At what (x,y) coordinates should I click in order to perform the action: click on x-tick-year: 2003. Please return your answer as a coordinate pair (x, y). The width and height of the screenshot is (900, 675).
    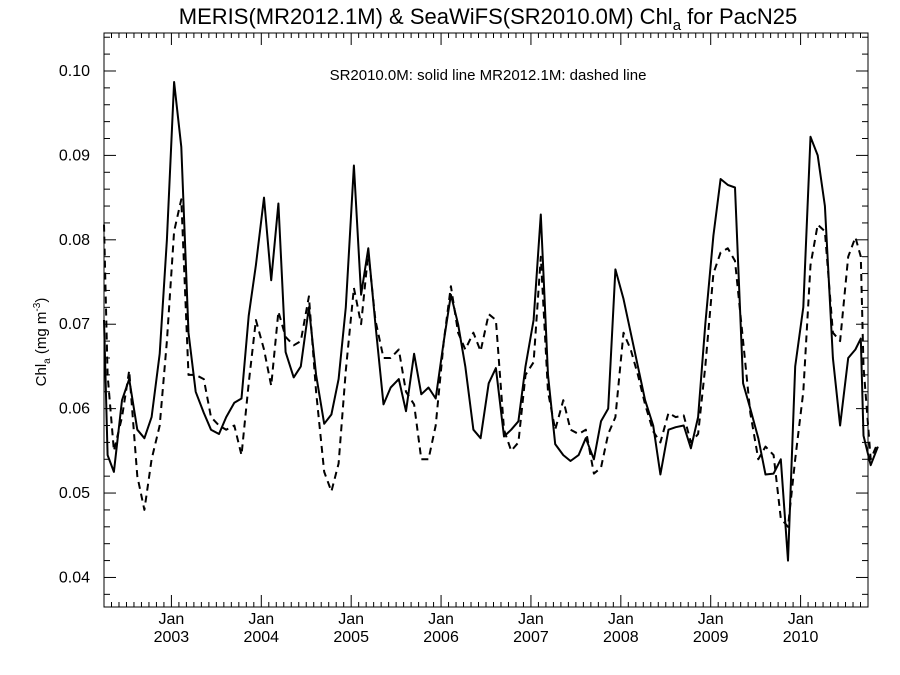
    Looking at the image, I should click on (172, 637).